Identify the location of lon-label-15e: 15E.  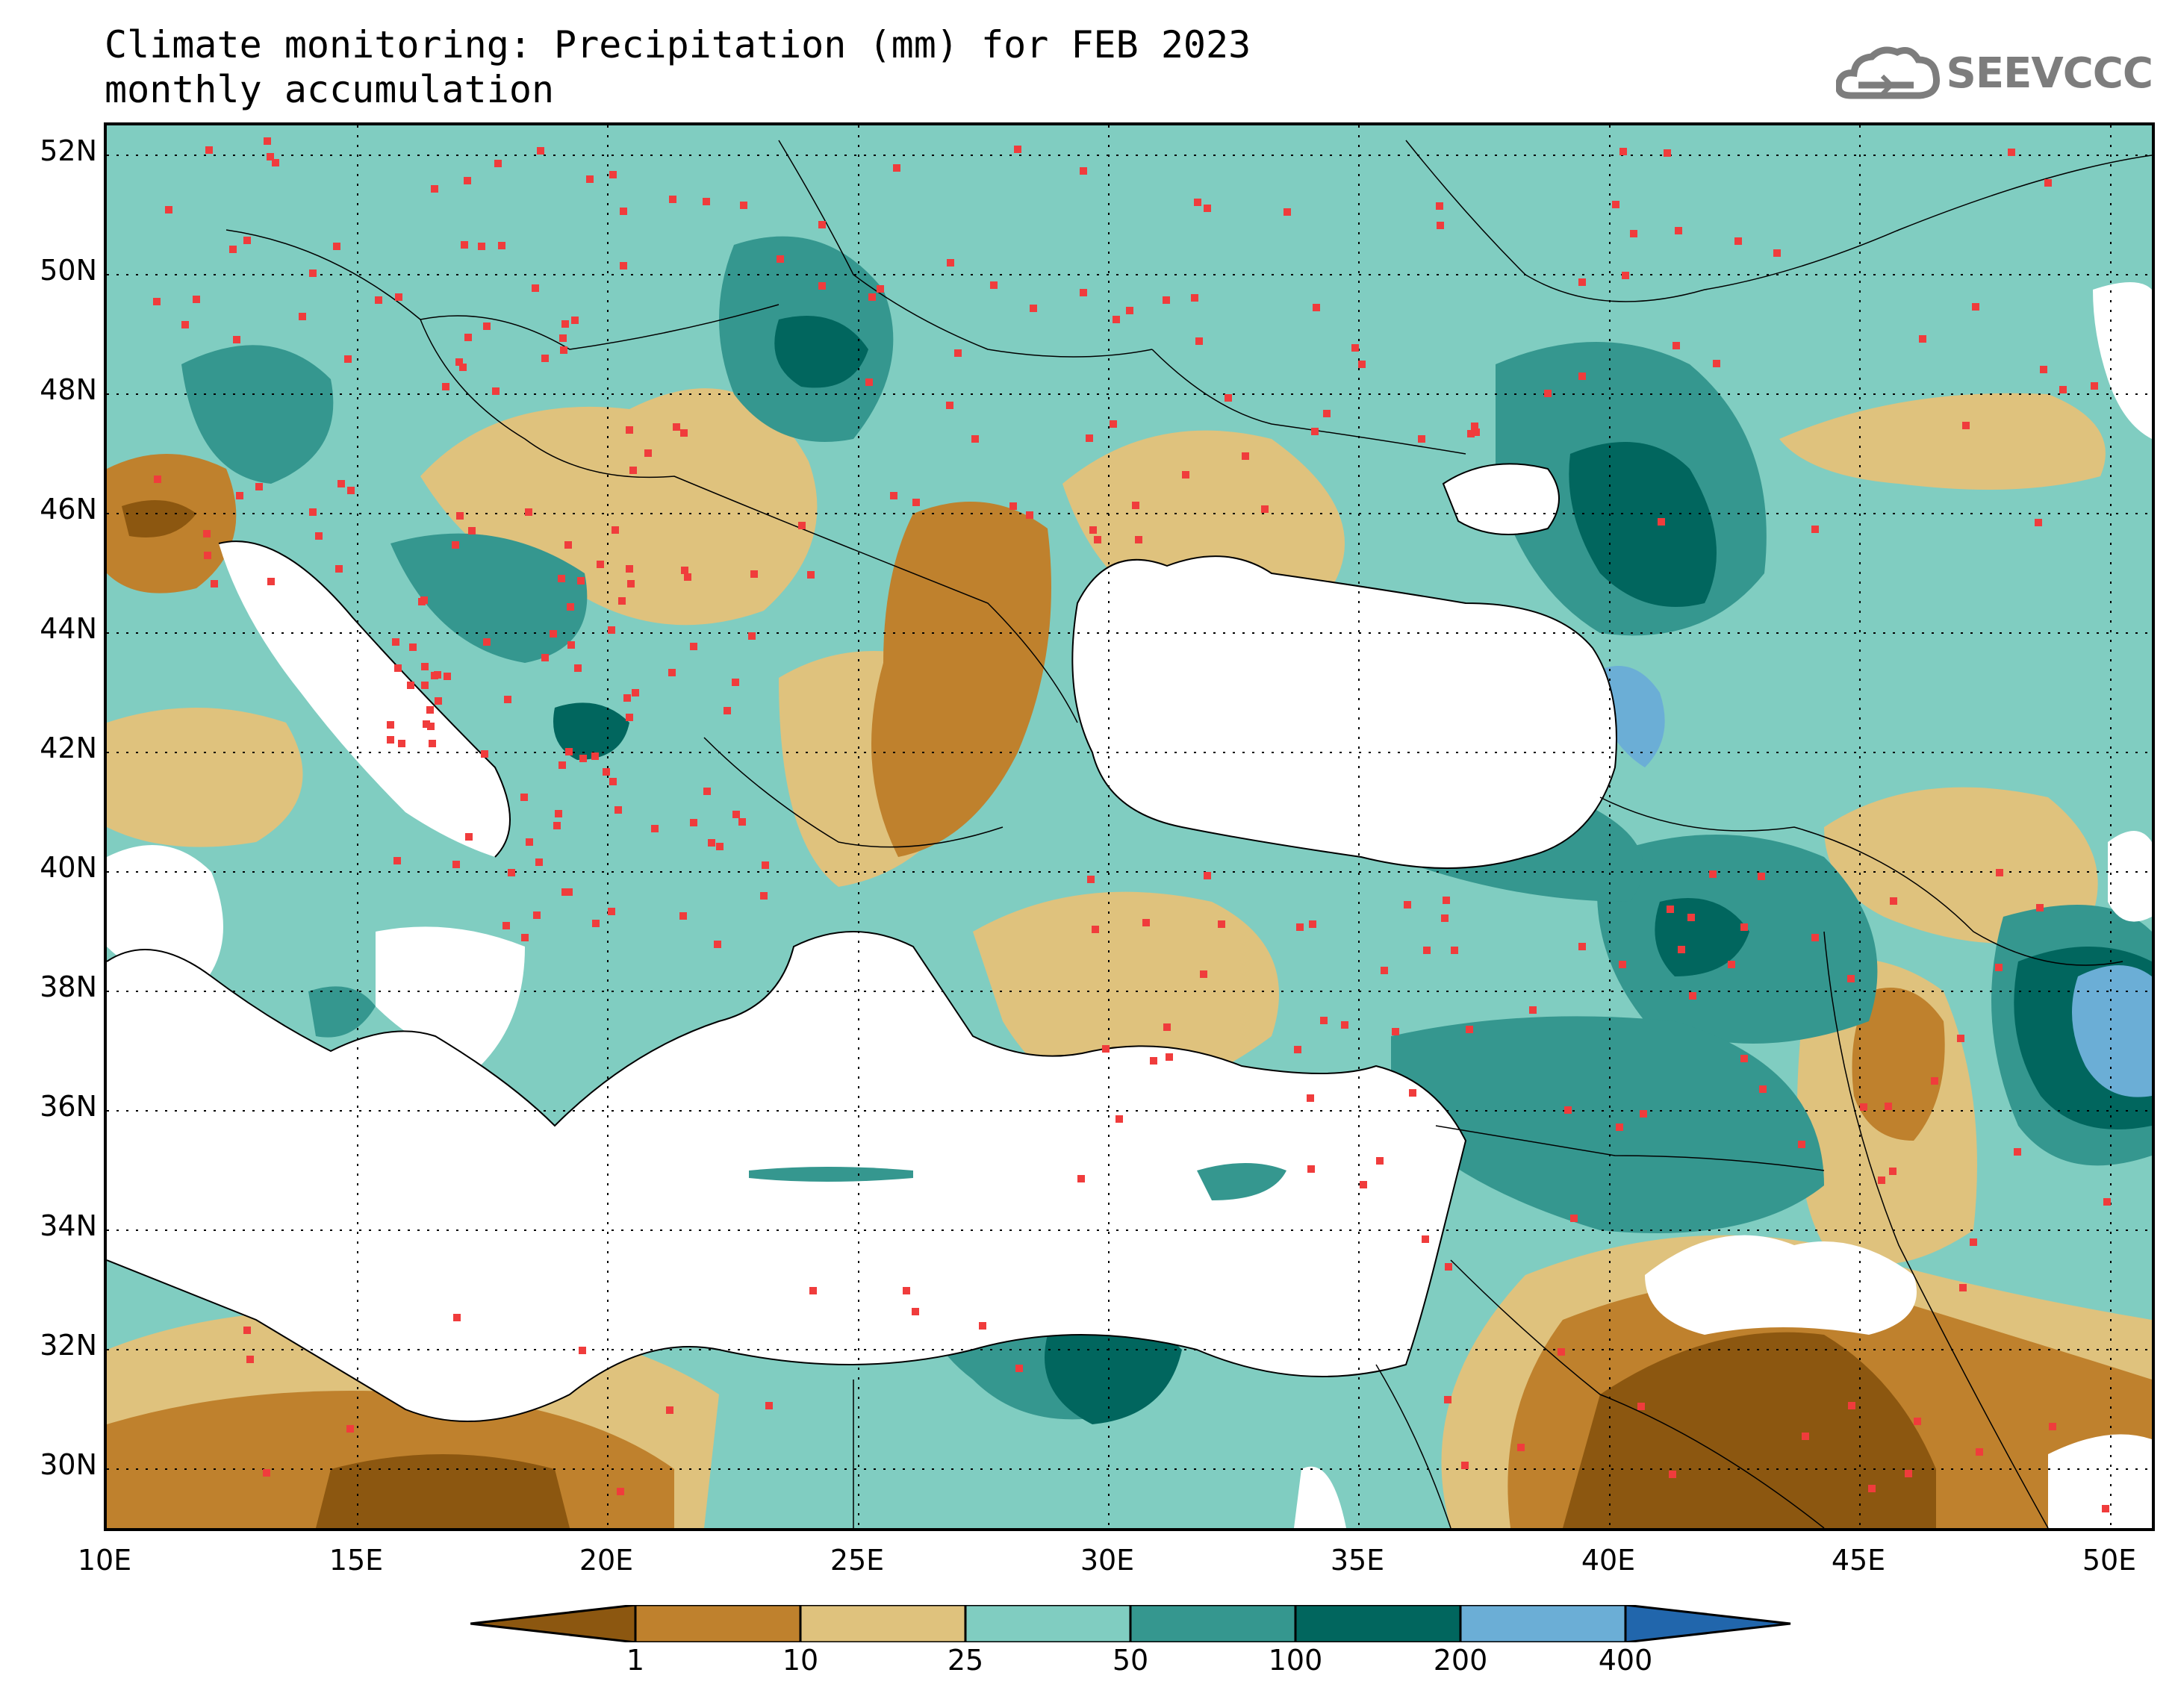
(356, 1560).